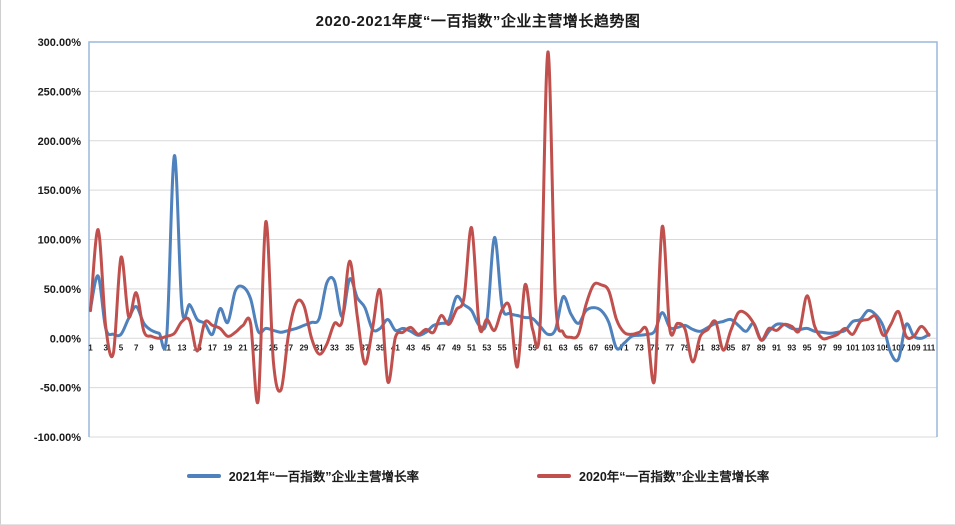 This screenshot has width=955, height=525. Describe the element at coordinates (868, 347) in the screenshot. I see `x-tick-label: 103` at that location.